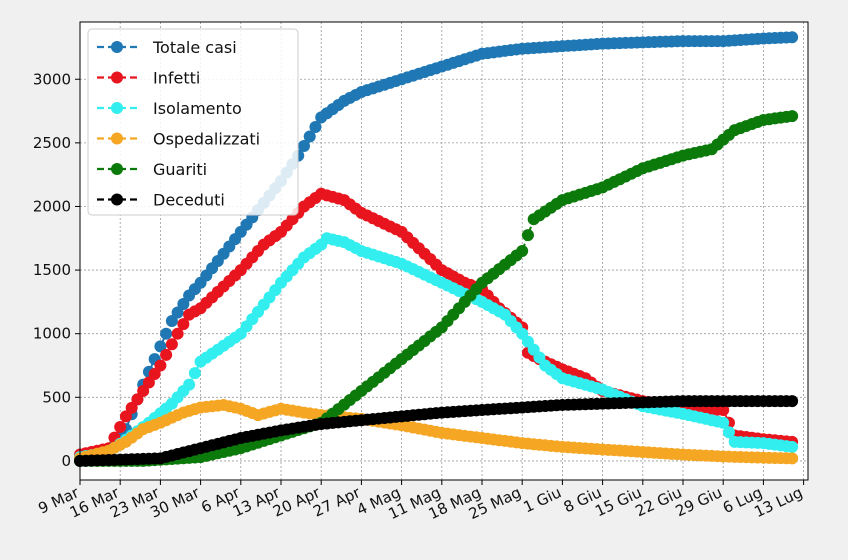 The width and height of the screenshot is (848, 560). What do you see at coordinates (176, 78) in the screenshot?
I see `legend-label: Infetti` at bounding box center [176, 78].